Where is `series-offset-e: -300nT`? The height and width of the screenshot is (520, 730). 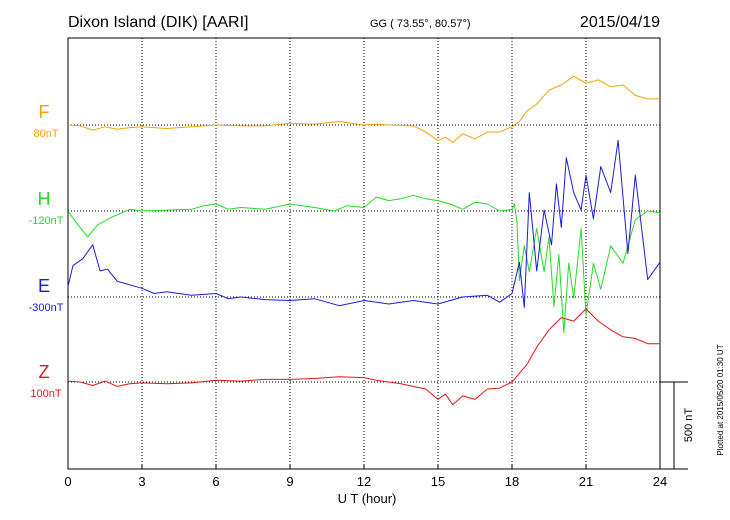 series-offset-e: -300nT is located at coordinates (46, 308).